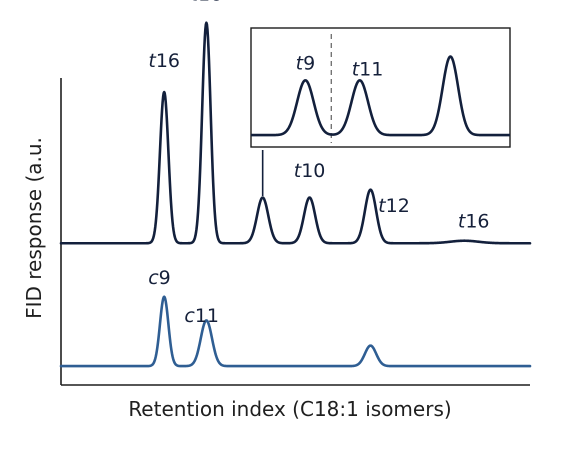 This screenshot has width=576, height=450. I want to click on x-axis-label: Retention index (C18:1 isomers), so click(289, 409).